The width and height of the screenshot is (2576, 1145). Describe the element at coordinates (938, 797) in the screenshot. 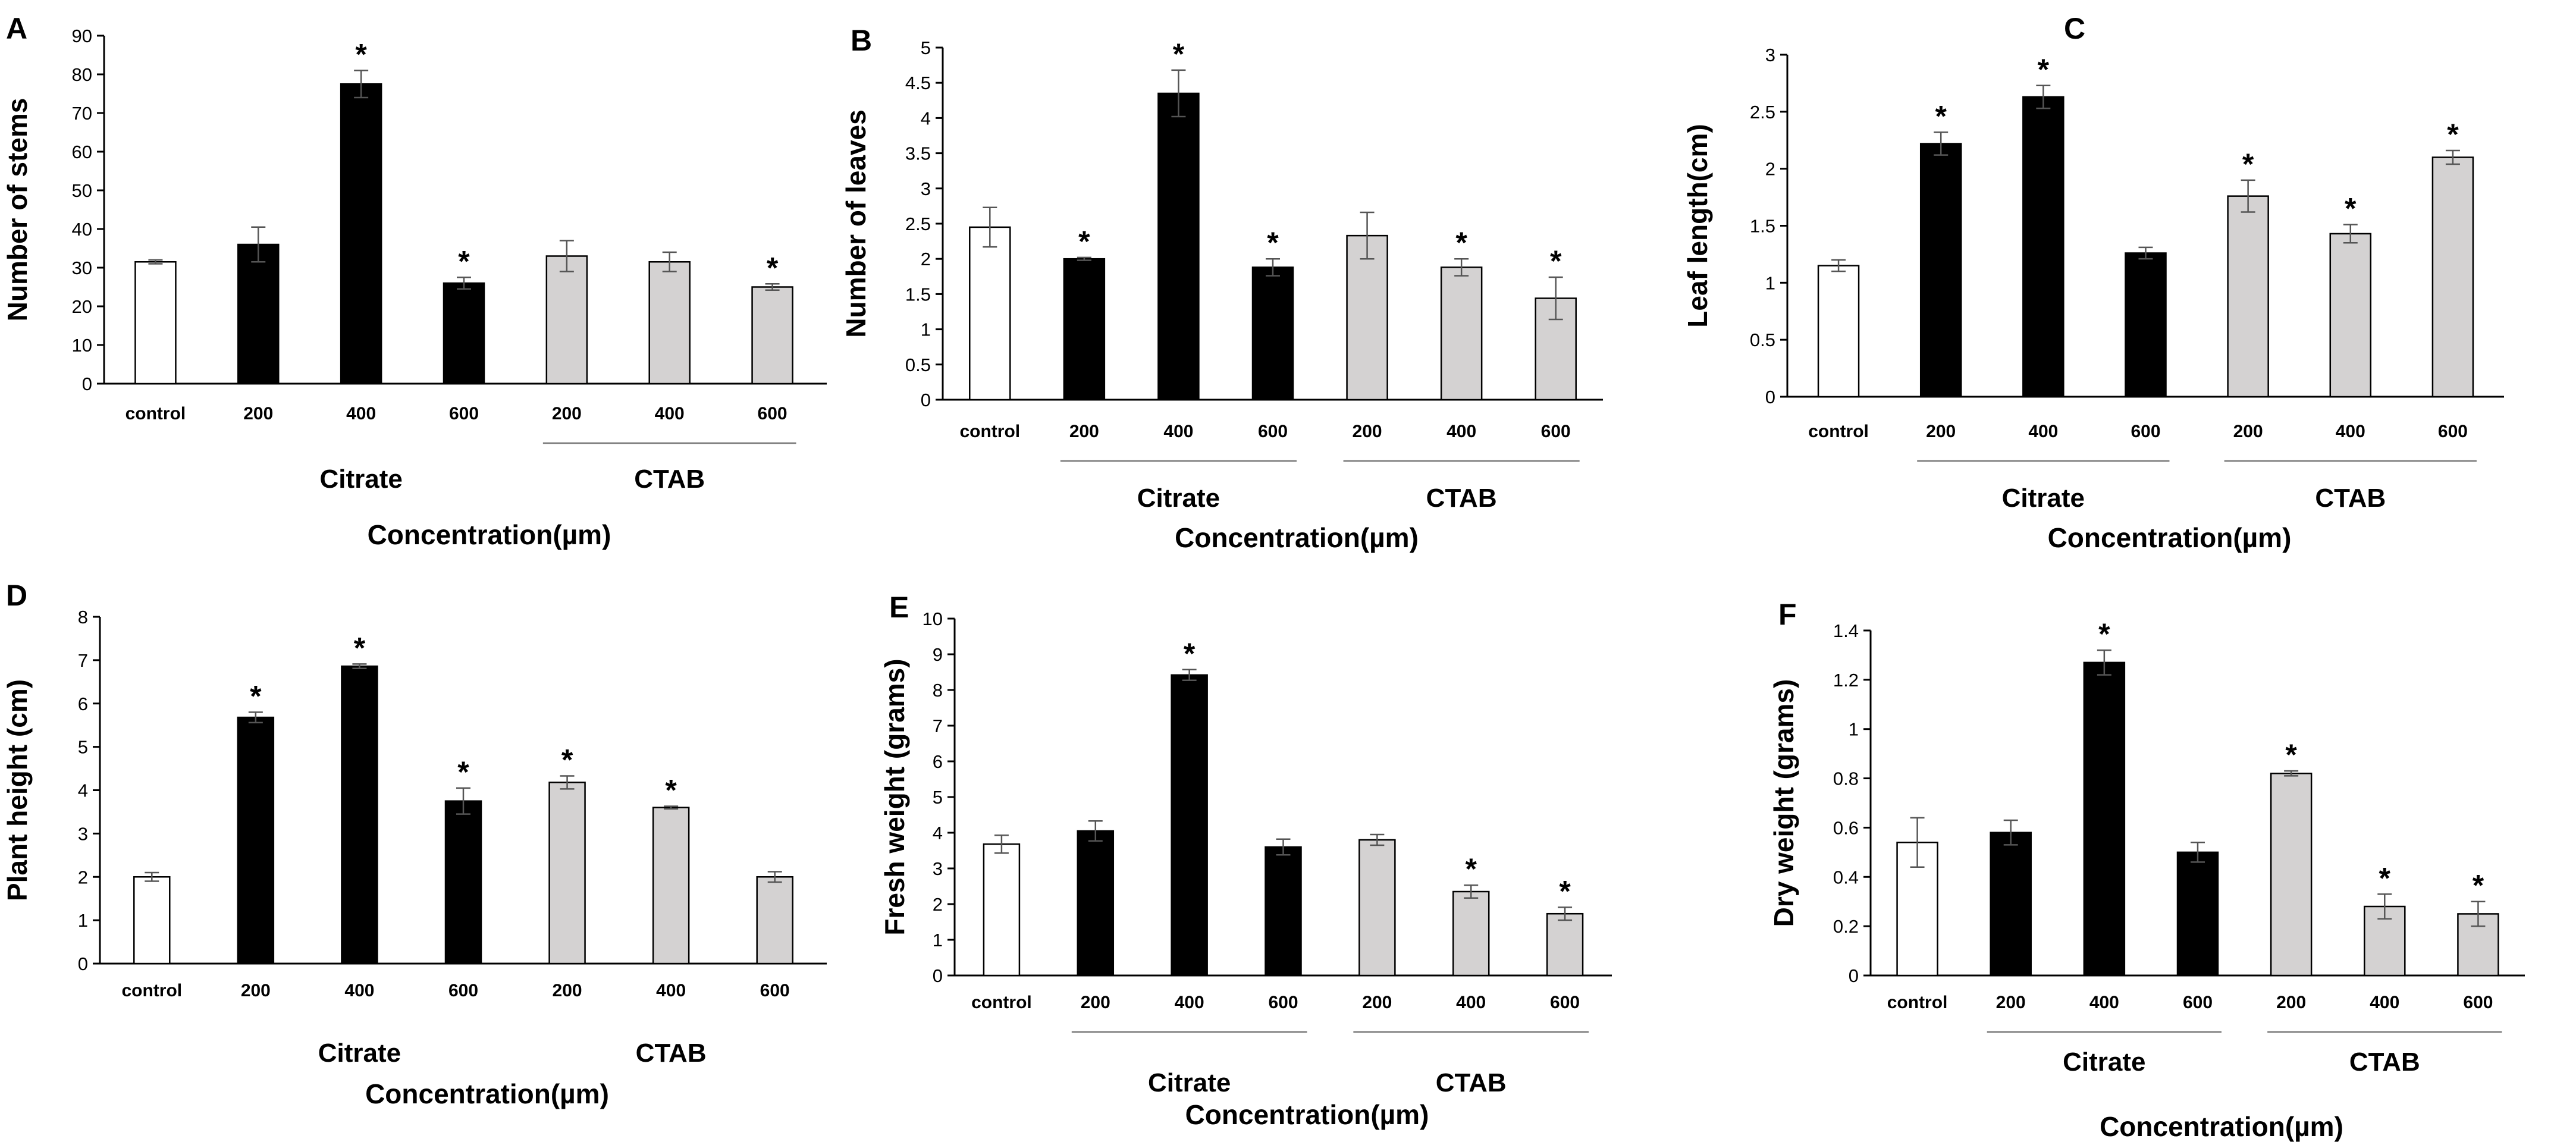

I see `y-tick-label: 5` at that location.